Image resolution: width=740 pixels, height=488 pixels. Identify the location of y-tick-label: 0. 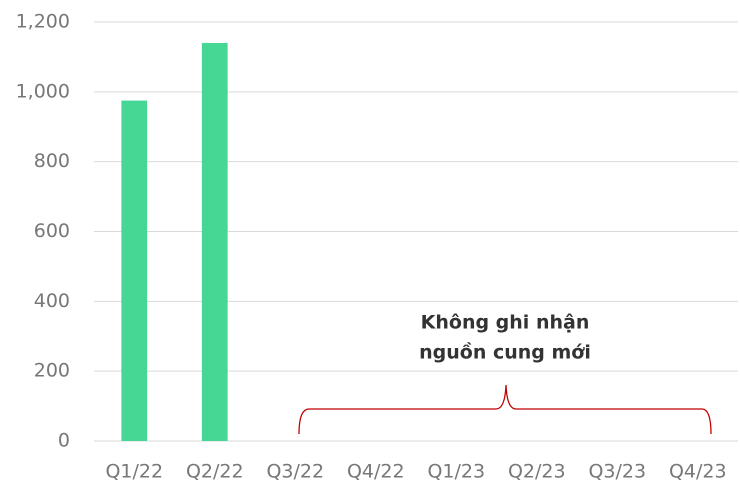
(64, 441).